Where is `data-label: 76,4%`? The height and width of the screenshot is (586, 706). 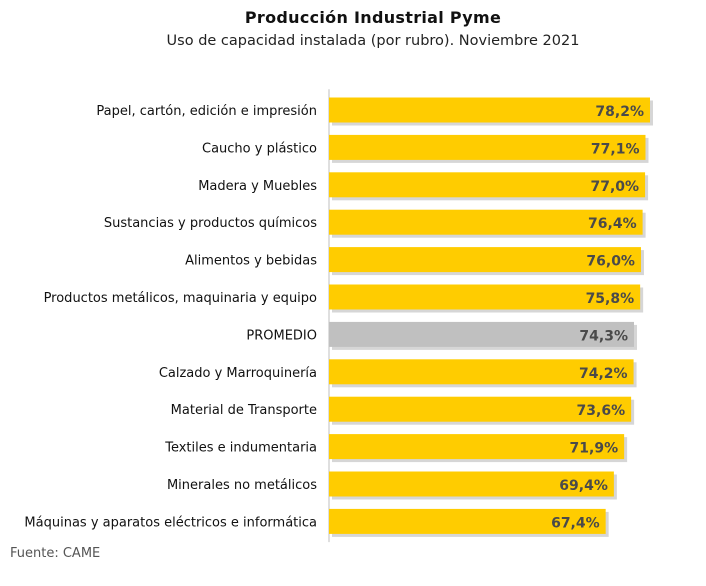
data-label: 76,4% is located at coordinates (612, 224).